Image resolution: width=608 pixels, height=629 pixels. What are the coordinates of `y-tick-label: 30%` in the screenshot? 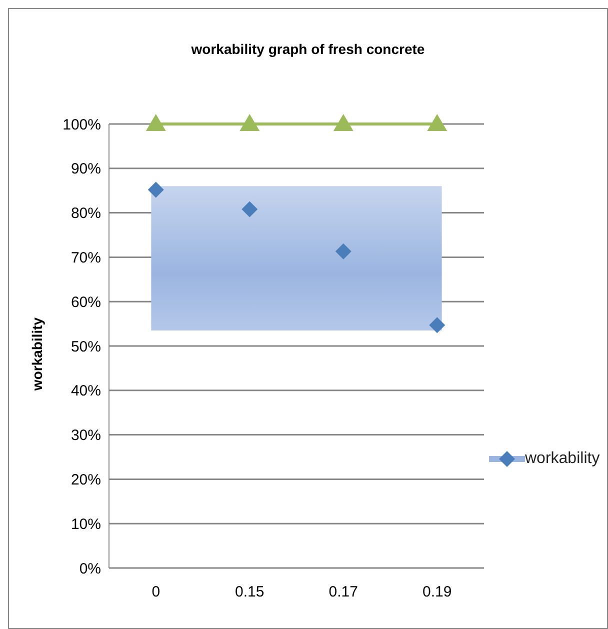 It's located at (85, 435).